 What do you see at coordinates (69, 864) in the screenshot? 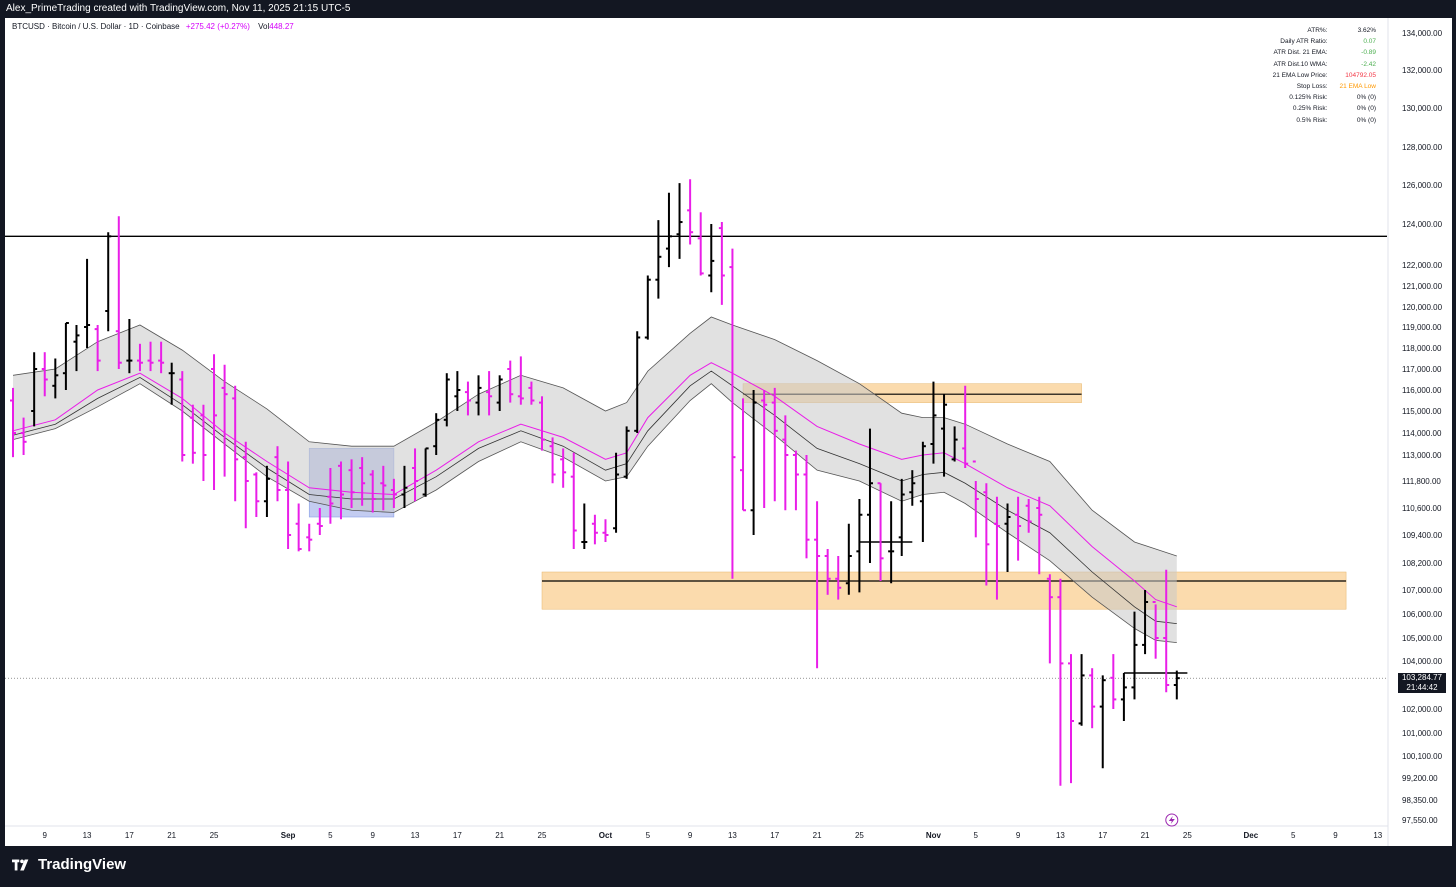
I see `tradingview-logo: TradingView` at bounding box center [69, 864].